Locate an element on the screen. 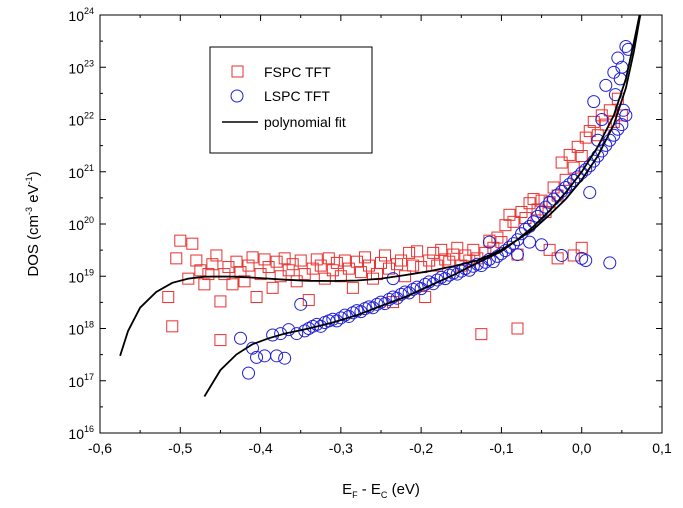 Image resolution: width=683 pixels, height=508 pixels. legend-fspc-label: FSPC TFT is located at coordinates (297, 72).